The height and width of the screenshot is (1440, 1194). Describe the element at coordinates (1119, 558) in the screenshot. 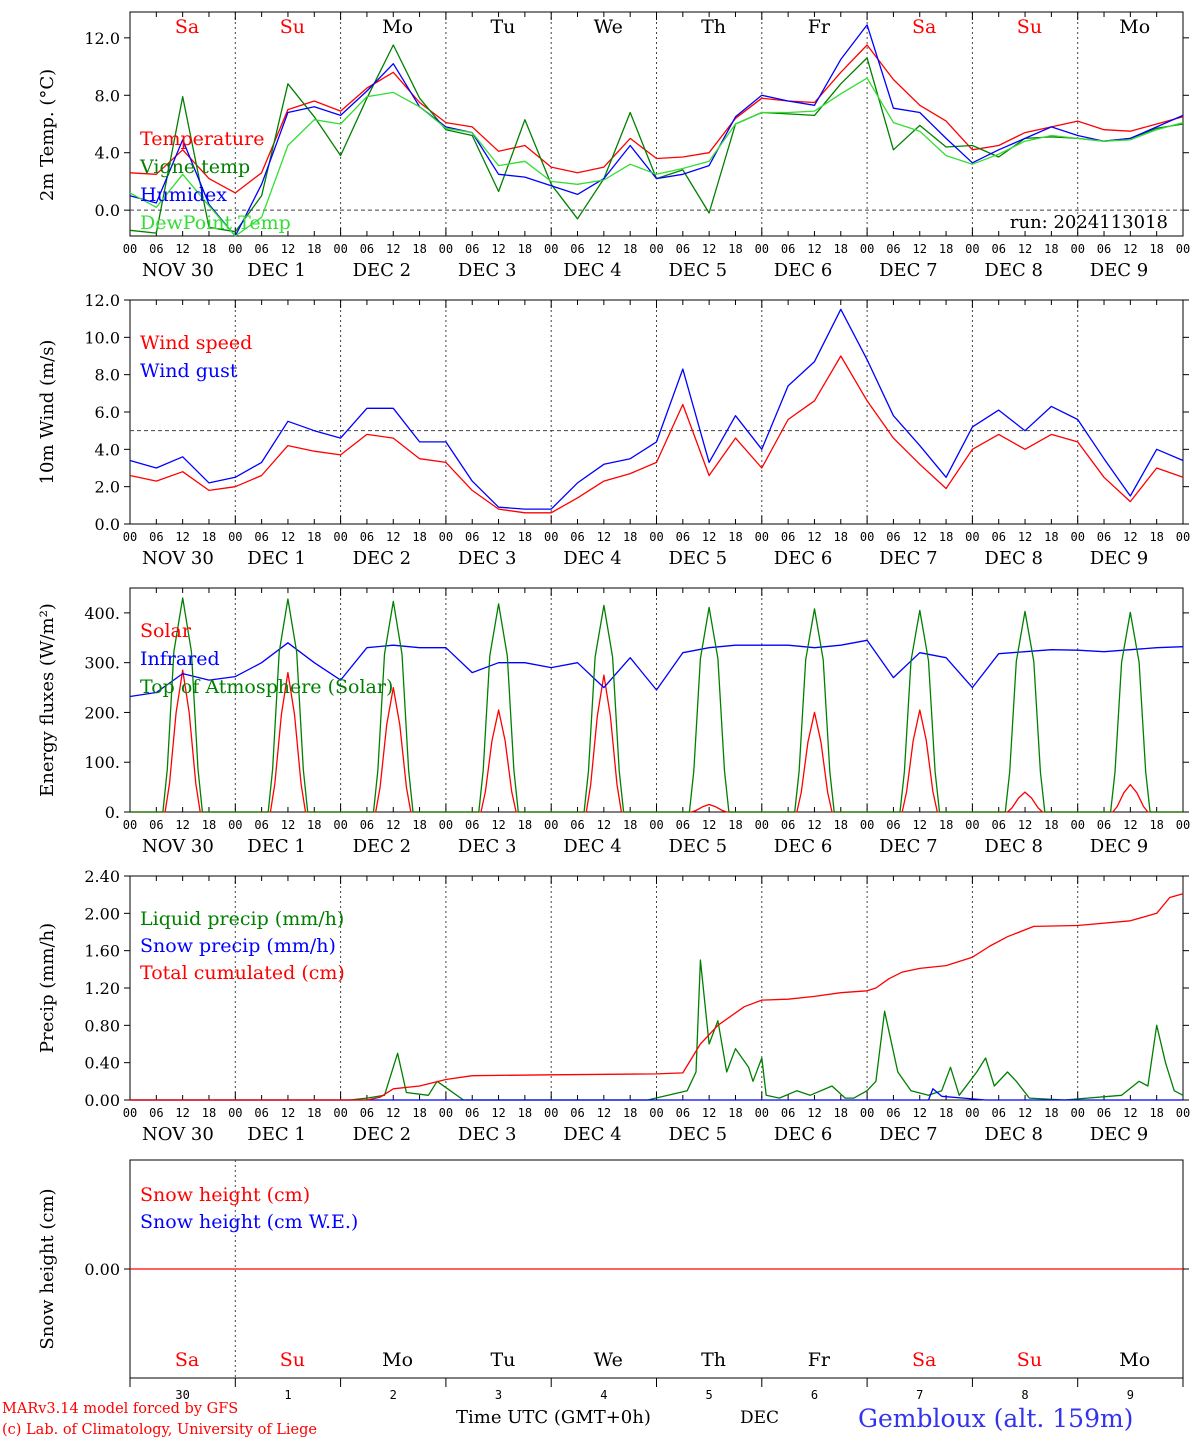

I see `date-label: DEC 9` at that location.